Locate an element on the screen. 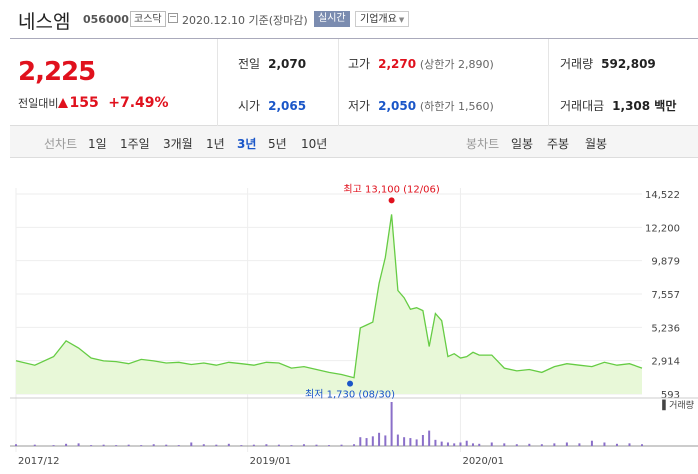 The width and height of the screenshot is (698, 474). low-marker is located at coordinates (350, 383).